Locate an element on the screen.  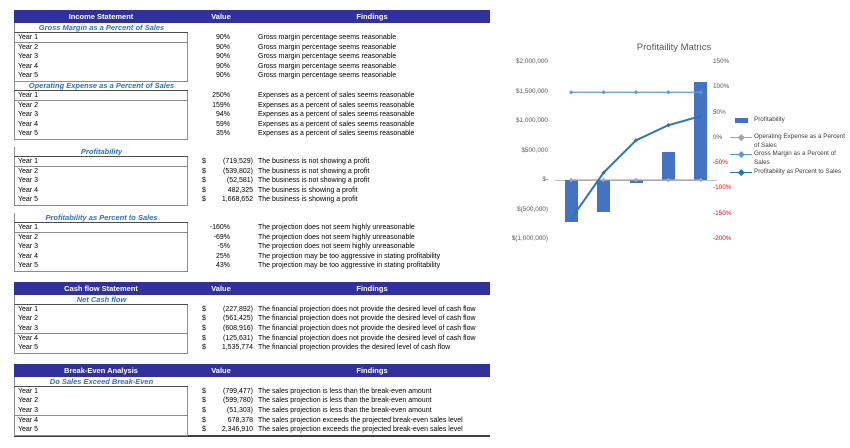
value-cell: -69% is located at coordinates (221, 237).